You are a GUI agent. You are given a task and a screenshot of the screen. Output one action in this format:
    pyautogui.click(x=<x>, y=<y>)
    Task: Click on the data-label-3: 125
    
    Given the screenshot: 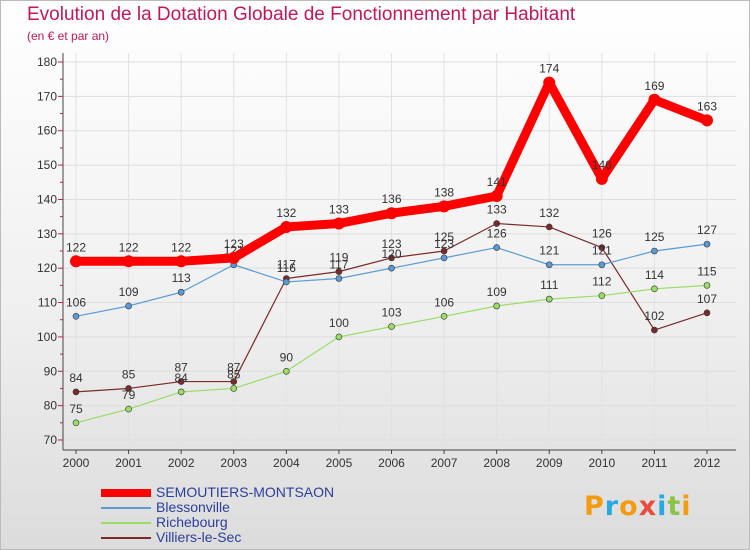 What is the action you would take?
    pyautogui.click(x=444, y=237)
    